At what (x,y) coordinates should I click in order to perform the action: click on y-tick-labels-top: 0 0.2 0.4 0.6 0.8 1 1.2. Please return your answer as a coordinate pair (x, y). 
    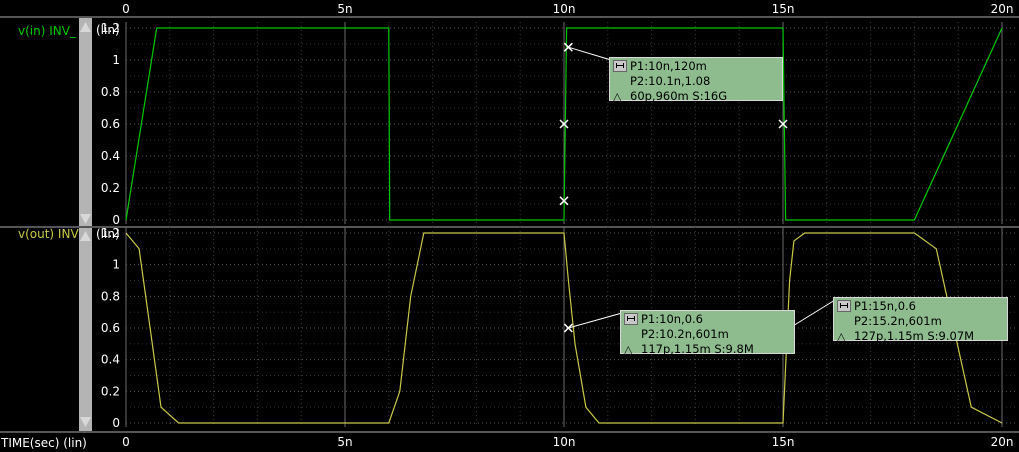
    Looking at the image, I should click on (110, 124).